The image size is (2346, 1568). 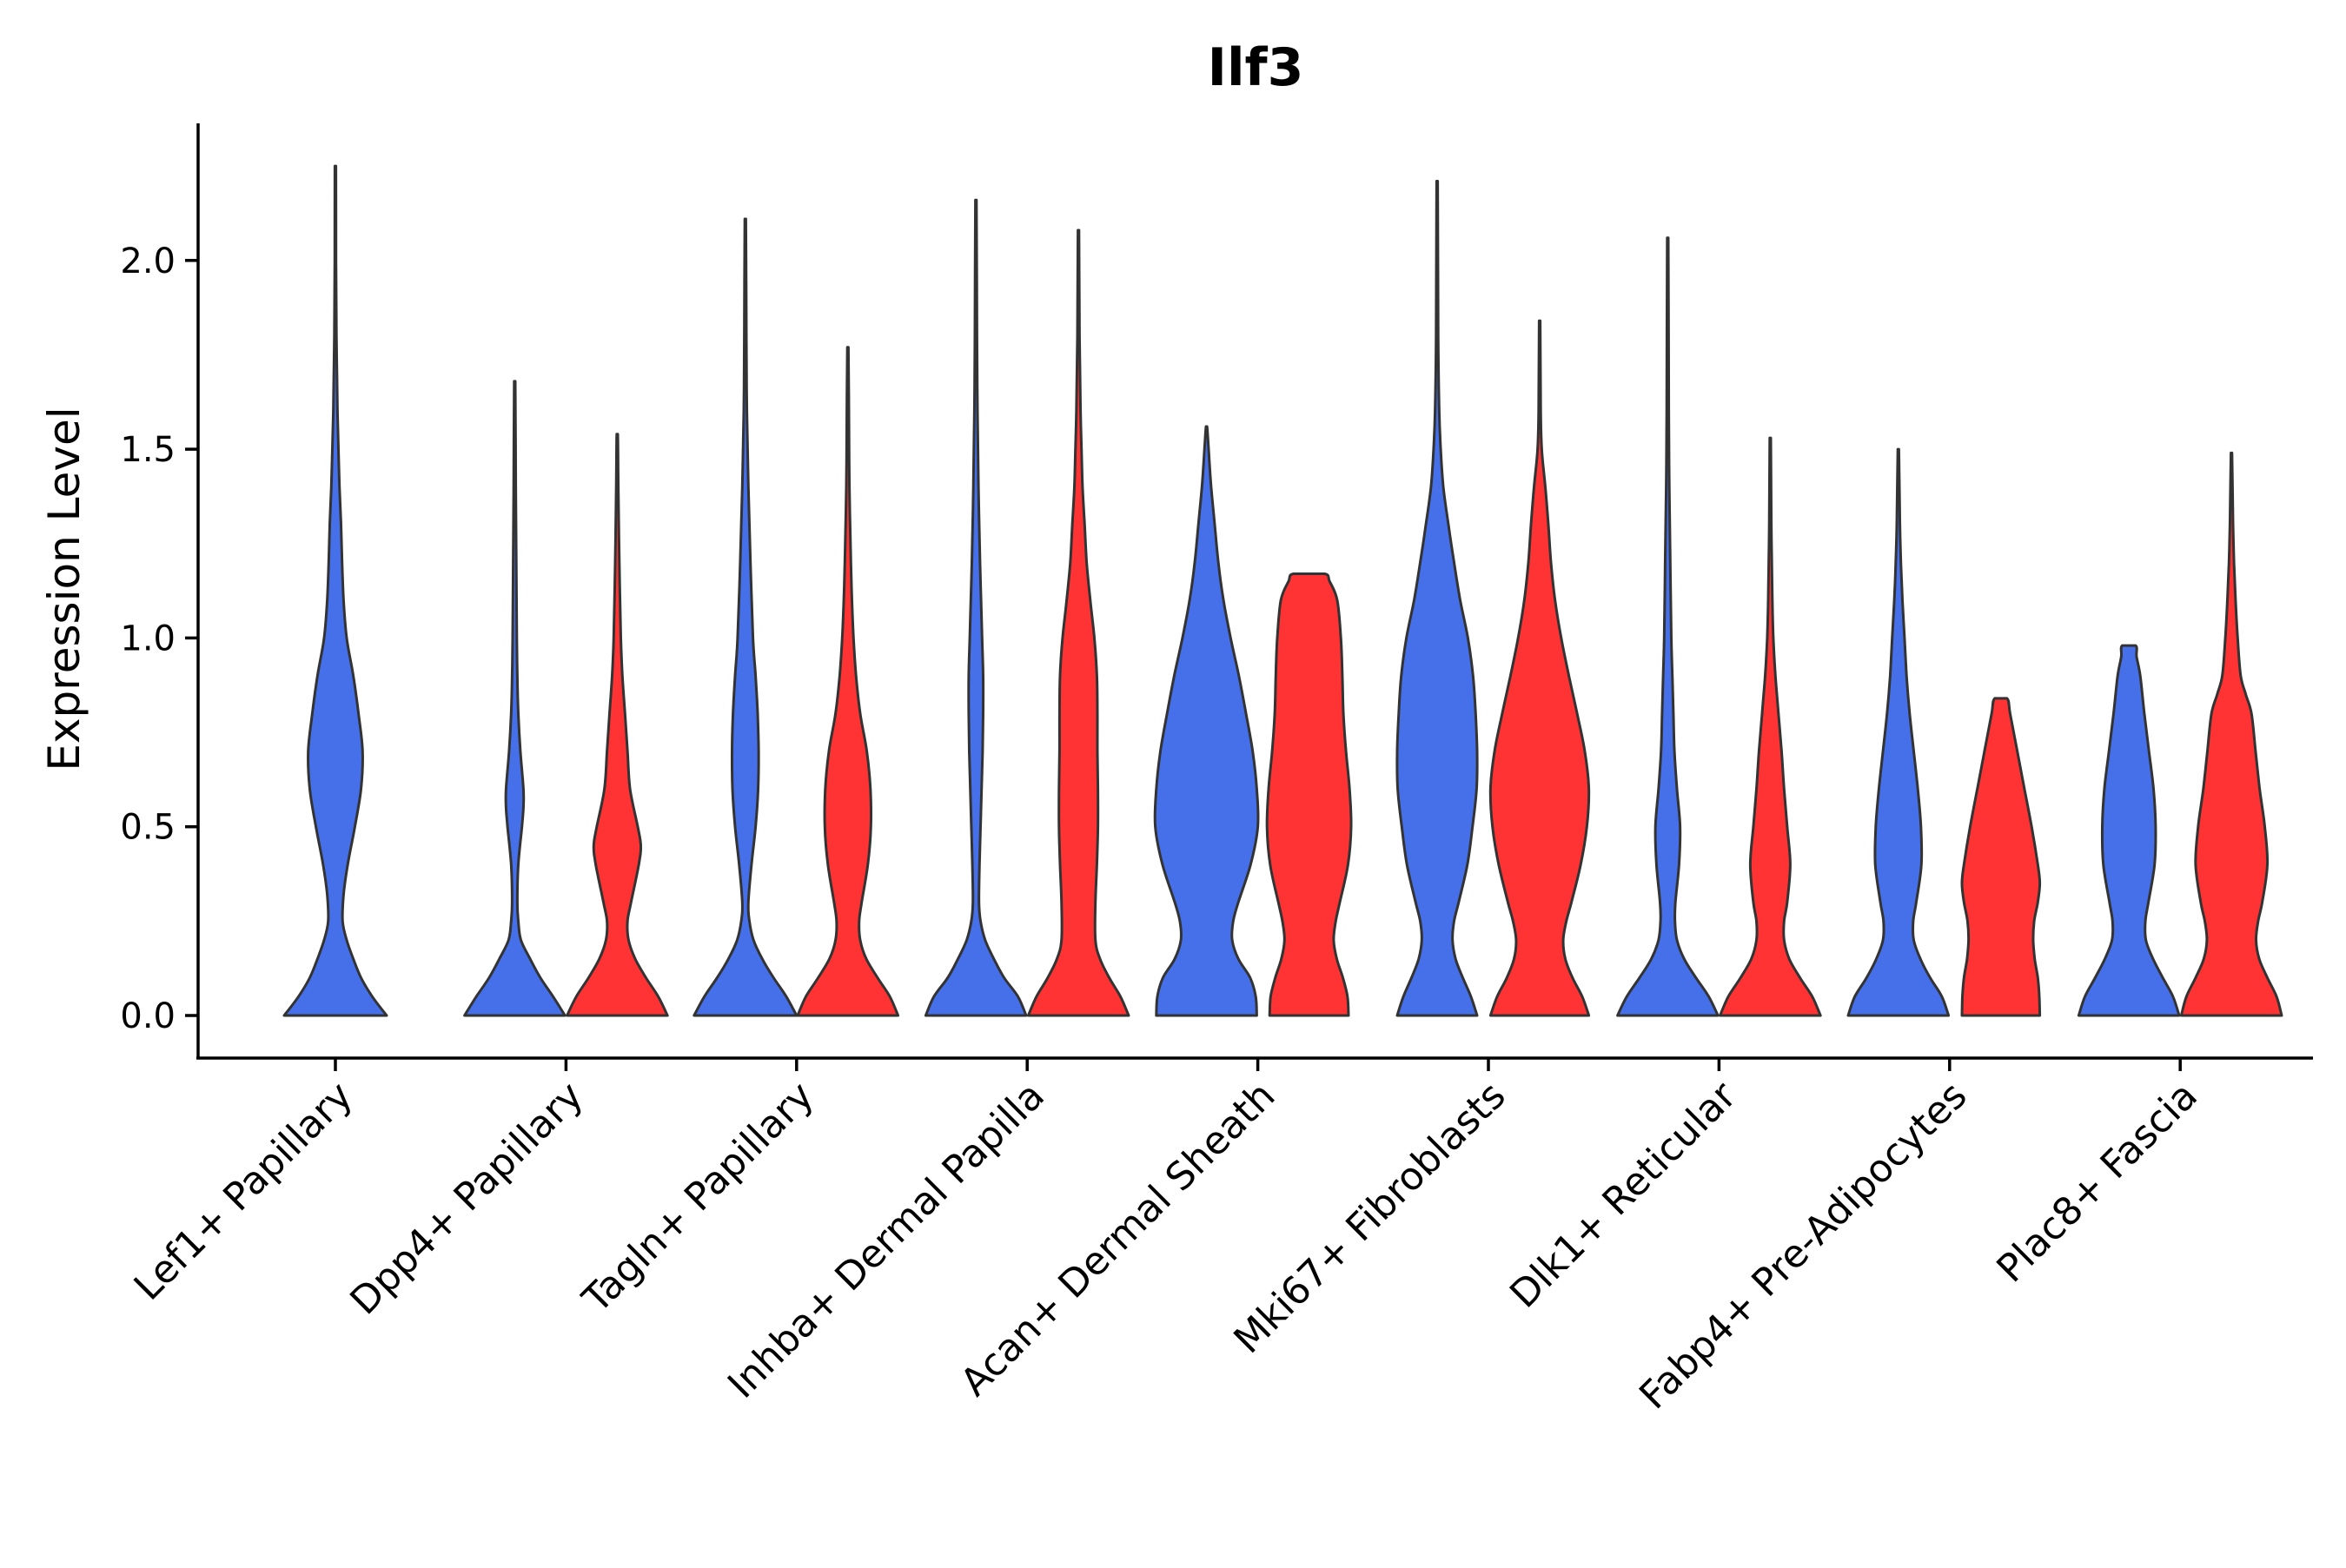 I want to click on y-tick-label: 1.0, so click(x=148, y=638).